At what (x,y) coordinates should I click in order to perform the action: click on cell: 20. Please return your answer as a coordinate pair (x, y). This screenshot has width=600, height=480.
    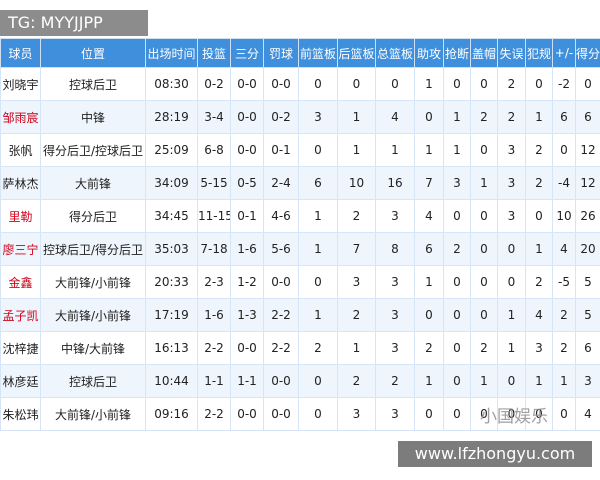
    Looking at the image, I should click on (587, 249).